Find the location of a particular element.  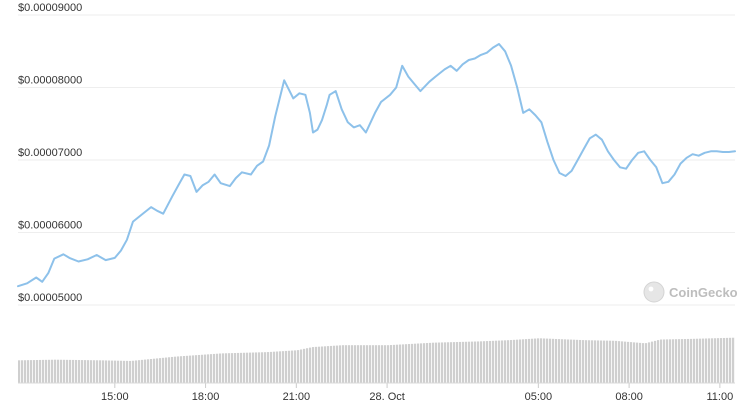

y-tick-label: $0.00009000 is located at coordinates (50, 8).